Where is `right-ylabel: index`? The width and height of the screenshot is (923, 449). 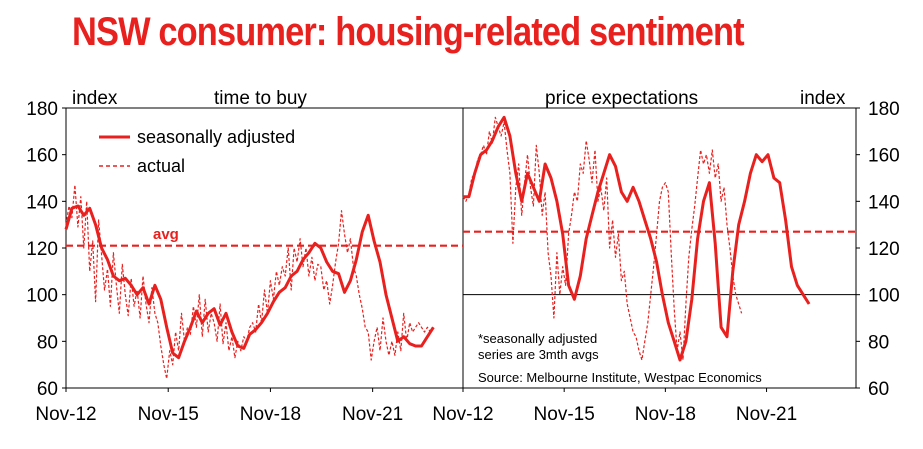 right-ylabel: index is located at coordinates (823, 98).